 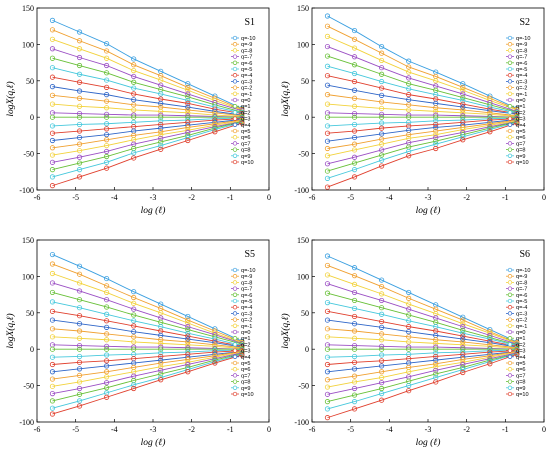 I want to click on legend-entry: q=-8, so click(x=246, y=283).